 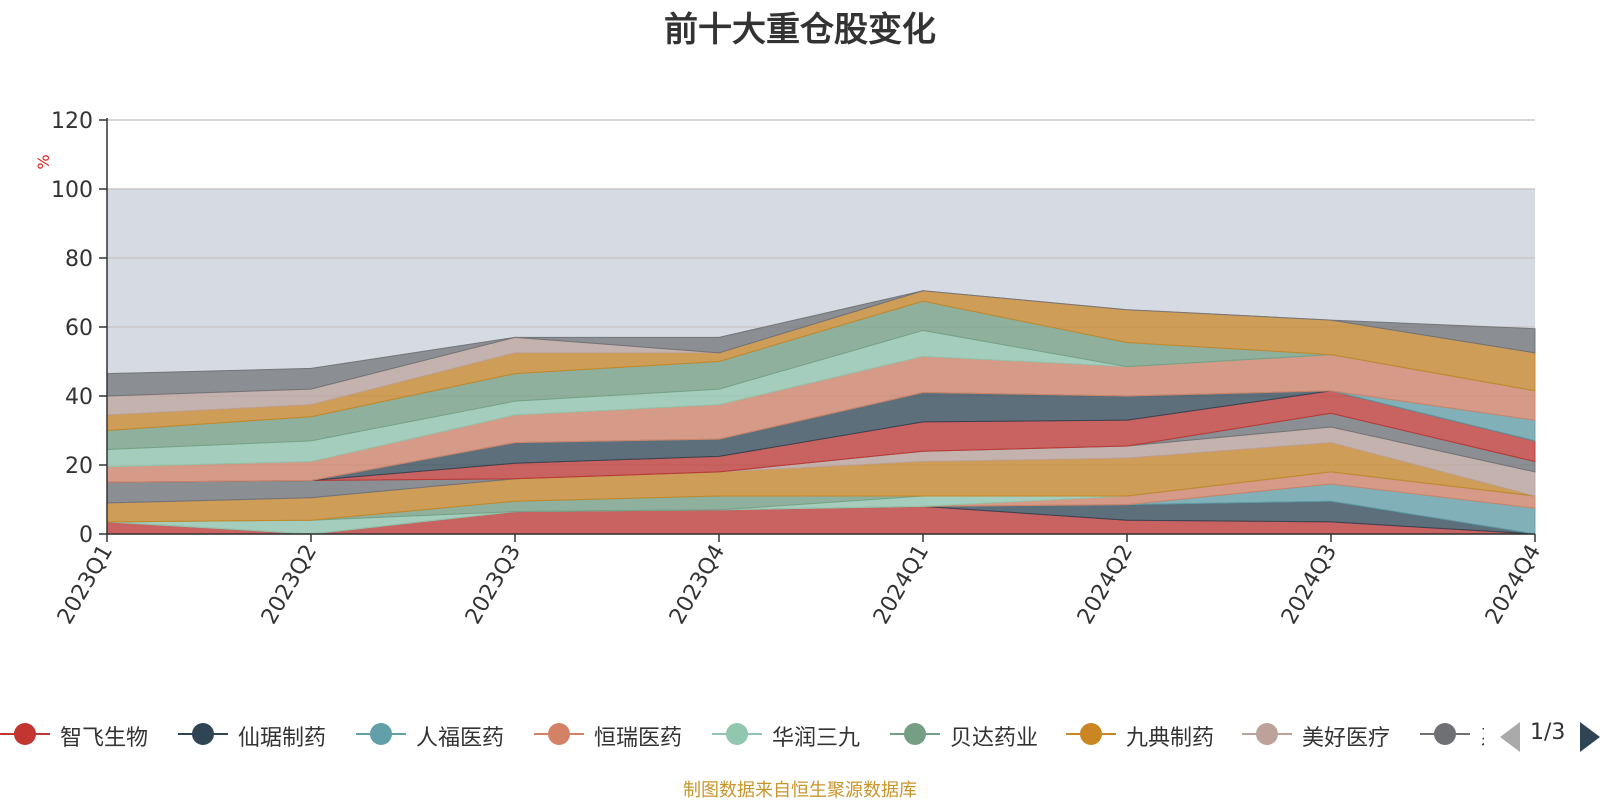 I want to click on legend-label: 贝达药业, so click(x=994, y=738).